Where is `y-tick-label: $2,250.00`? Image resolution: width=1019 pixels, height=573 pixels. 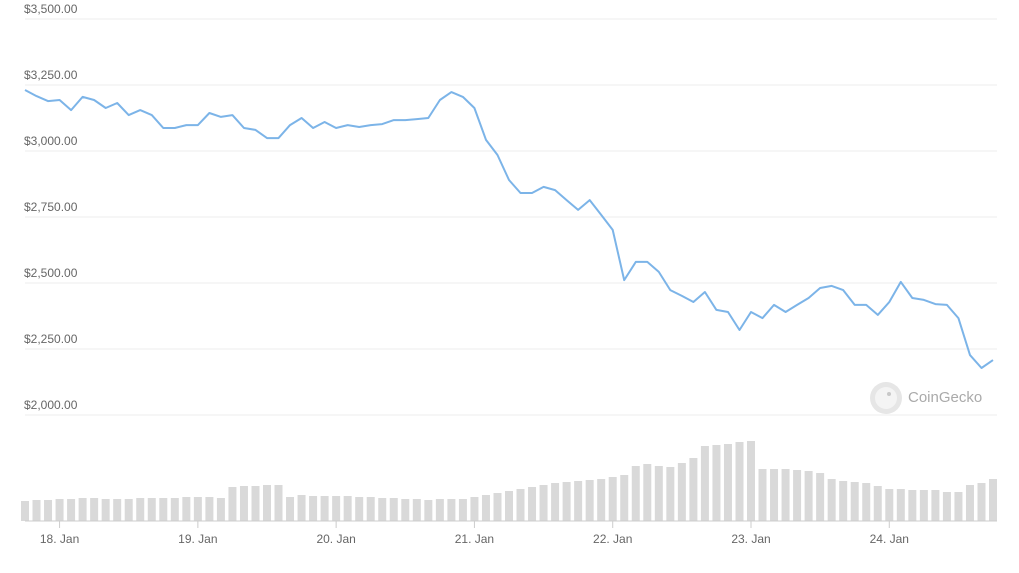 y-tick-label: $2,250.00 is located at coordinates (51, 339).